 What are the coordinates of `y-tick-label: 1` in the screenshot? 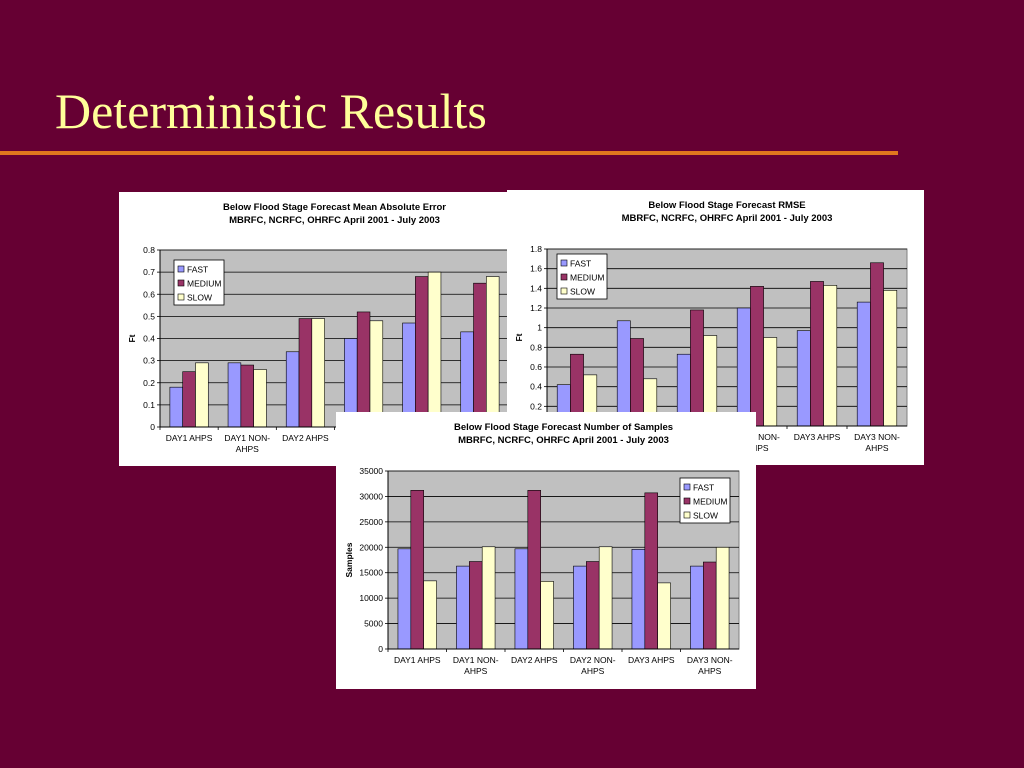 It's located at (539, 328).